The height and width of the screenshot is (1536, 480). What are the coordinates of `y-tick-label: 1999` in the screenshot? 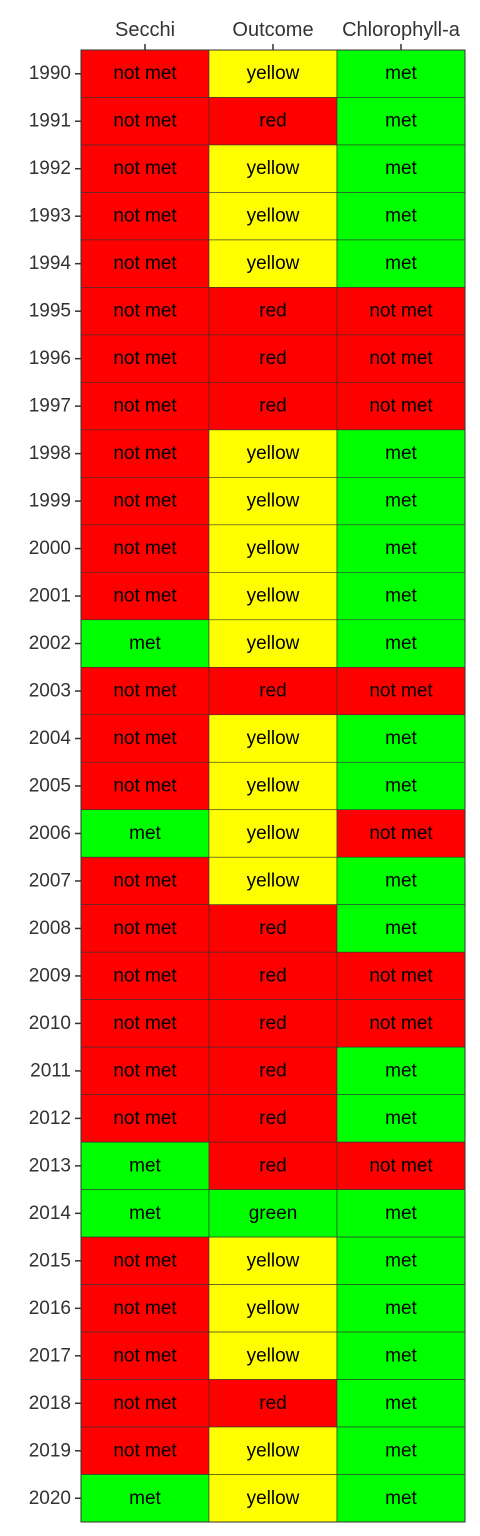 It's located at (50, 501).